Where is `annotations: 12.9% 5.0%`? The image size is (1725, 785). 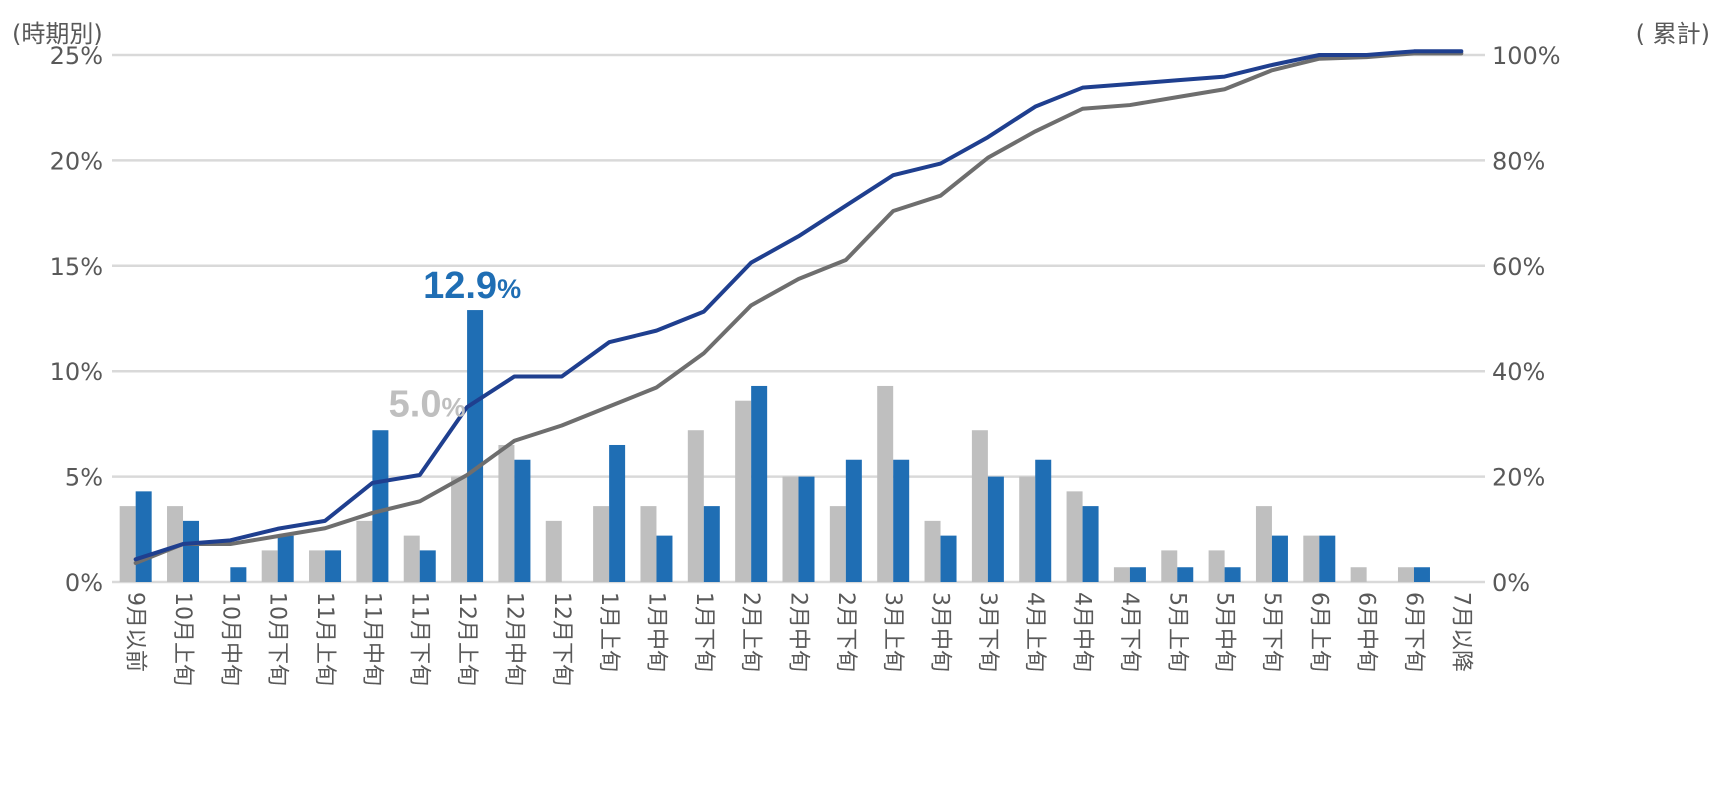
annotations: 12.9% 5.0% is located at coordinates (455, 345).